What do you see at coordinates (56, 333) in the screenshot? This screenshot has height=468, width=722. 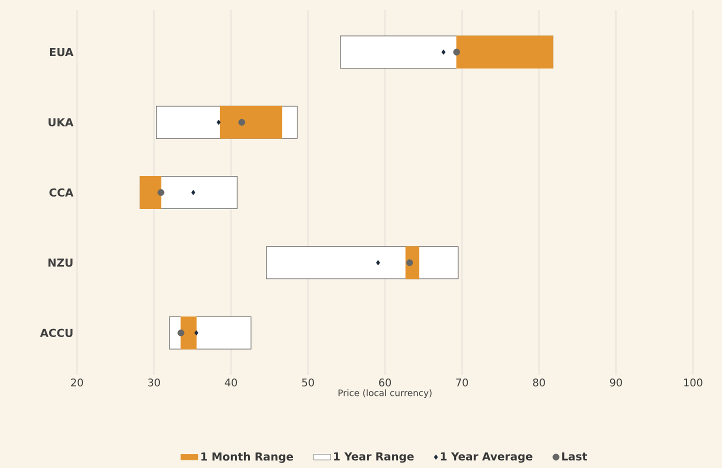 I see `y-tick-label: ACCU` at bounding box center [56, 333].